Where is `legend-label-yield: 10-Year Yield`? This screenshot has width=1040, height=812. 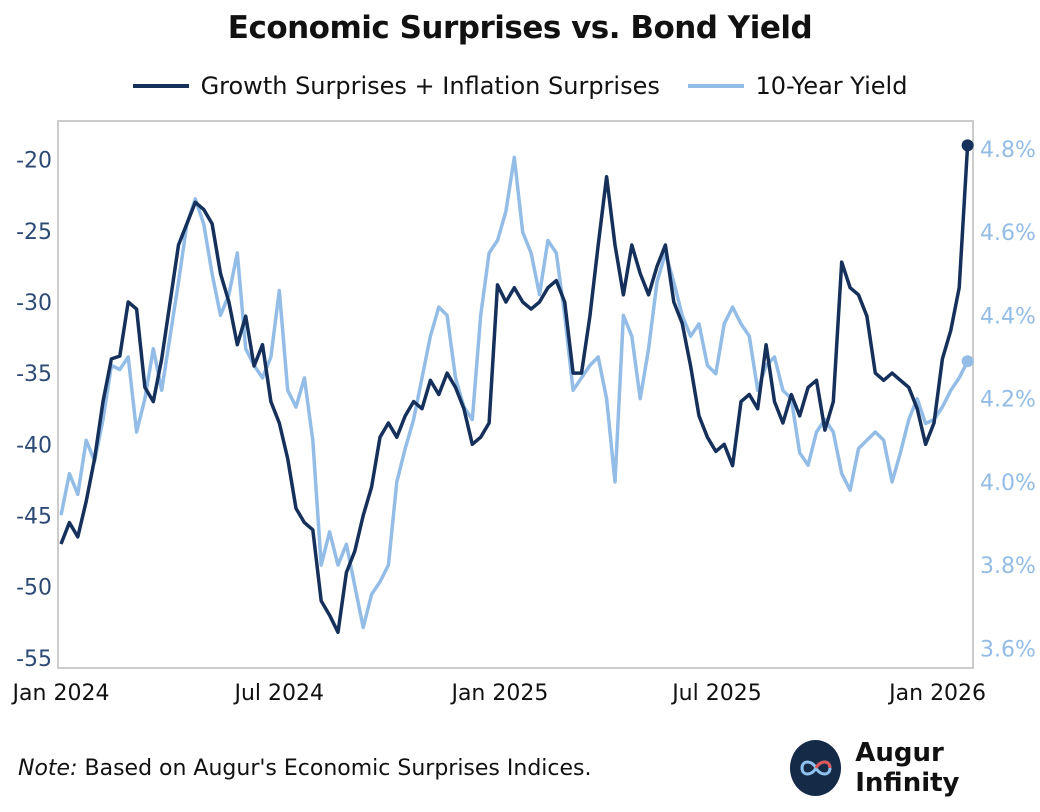
legend-label-yield: 10-Year Yield is located at coordinates (831, 86).